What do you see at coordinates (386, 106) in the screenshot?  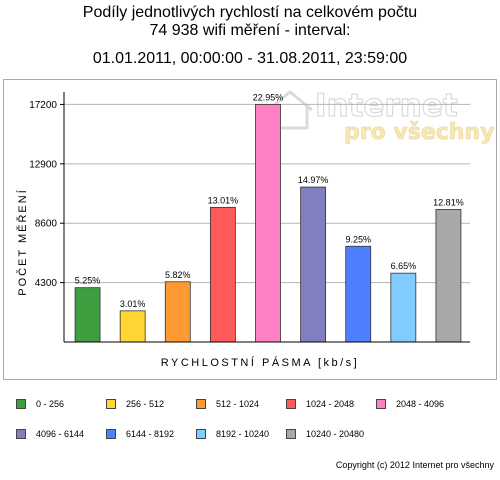 I see `watermark-line-1: Internet` at bounding box center [386, 106].